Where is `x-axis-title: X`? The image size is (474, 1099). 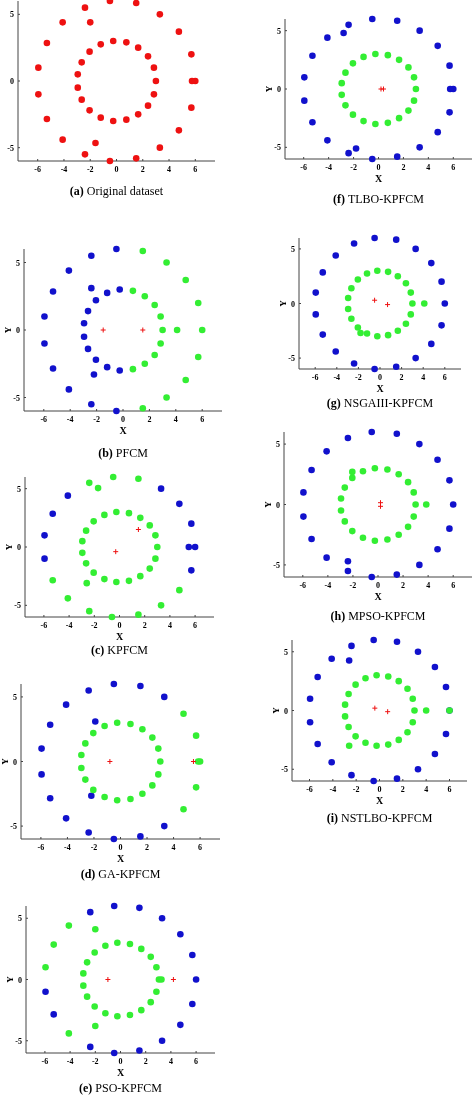 x-axis-title: X is located at coordinates (119, 636).